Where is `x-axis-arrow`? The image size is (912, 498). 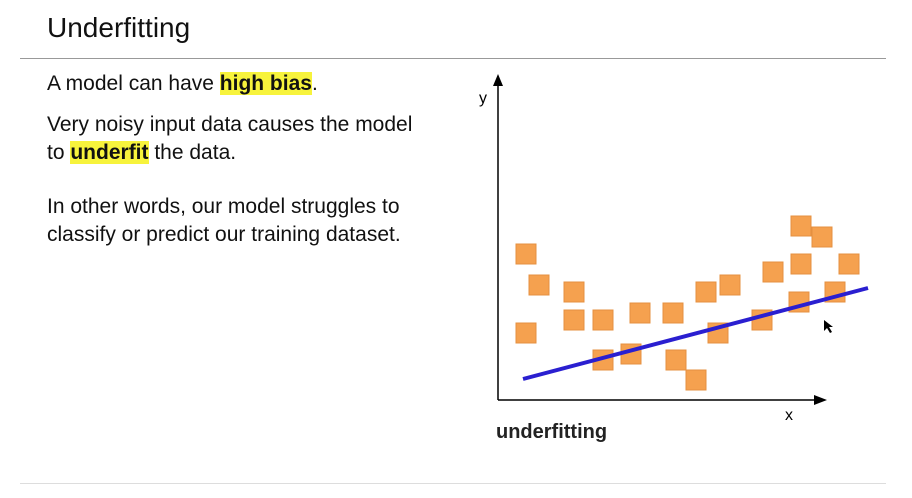
x-axis-arrow is located at coordinates (820, 400).